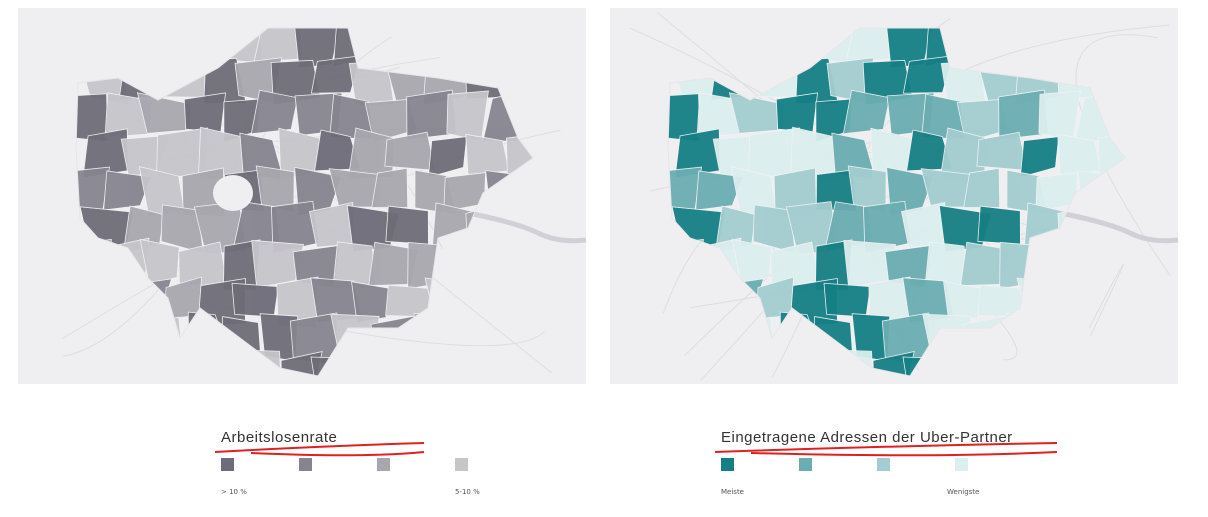 The width and height of the screenshot is (1208, 517). Describe the element at coordinates (233, 193) in the screenshot. I see `city-gap` at that location.